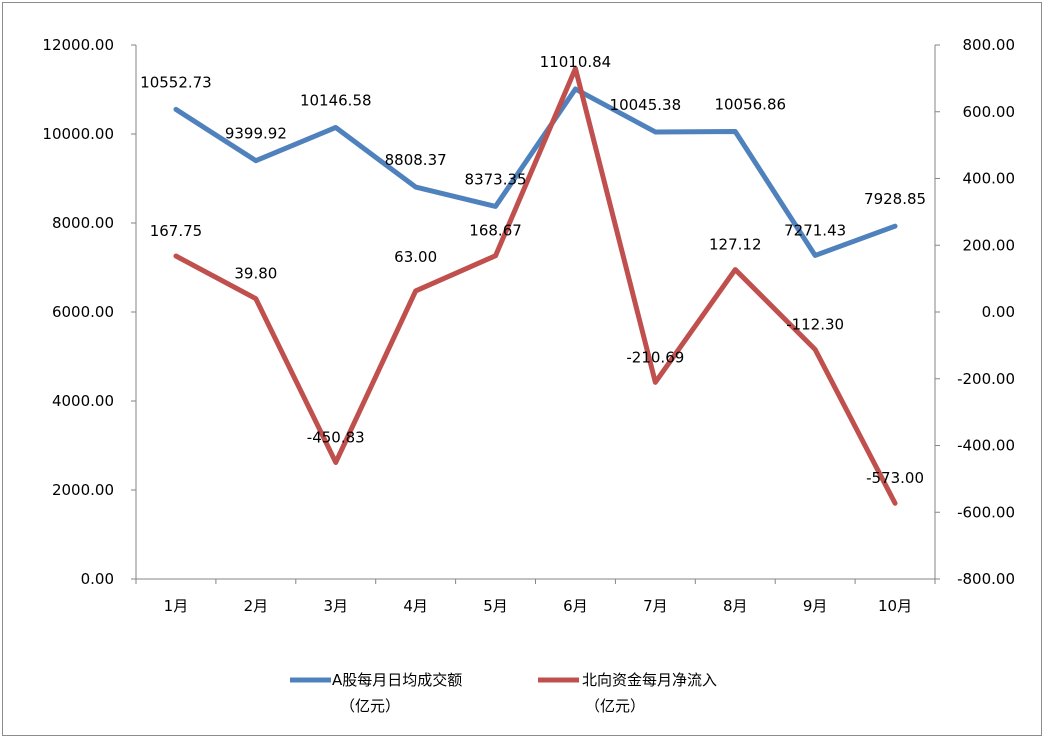  Describe the element at coordinates (735, 606) in the screenshot. I see `x-tick-label: 8月` at that location.